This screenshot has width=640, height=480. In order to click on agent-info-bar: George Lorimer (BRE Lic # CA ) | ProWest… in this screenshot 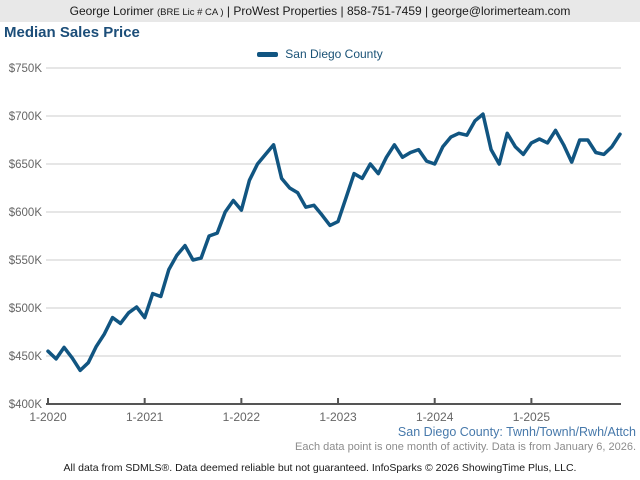, I will do `click(320, 11)`.